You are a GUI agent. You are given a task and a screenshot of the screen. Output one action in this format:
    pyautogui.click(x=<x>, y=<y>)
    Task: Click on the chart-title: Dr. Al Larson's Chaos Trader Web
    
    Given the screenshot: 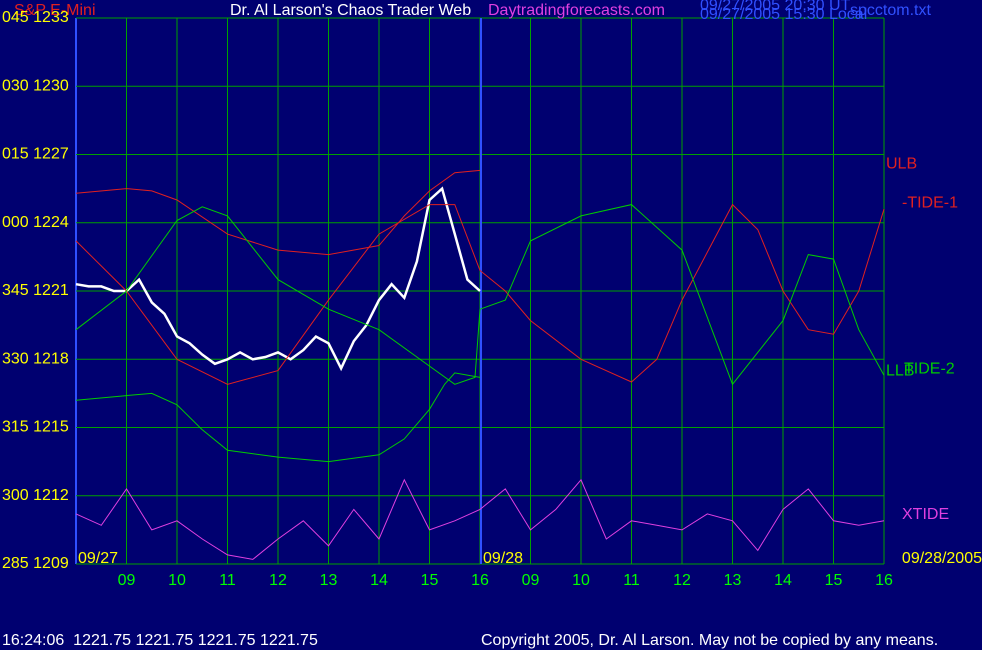 What is the action you would take?
    pyautogui.click(x=350, y=10)
    